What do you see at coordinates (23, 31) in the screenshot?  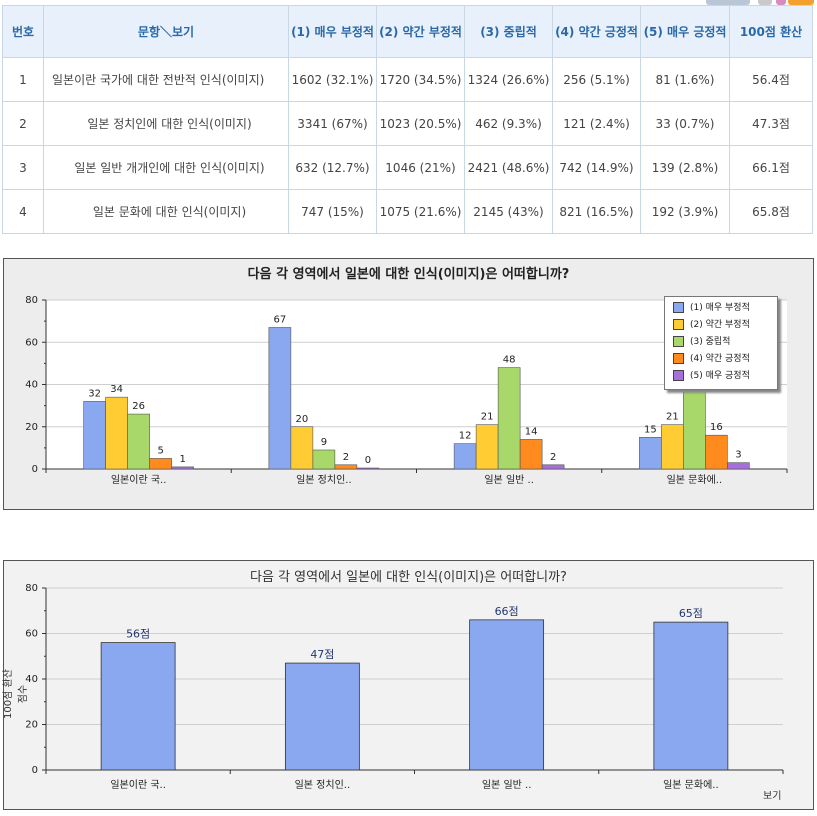 I see `header-number: 번호` at bounding box center [23, 31].